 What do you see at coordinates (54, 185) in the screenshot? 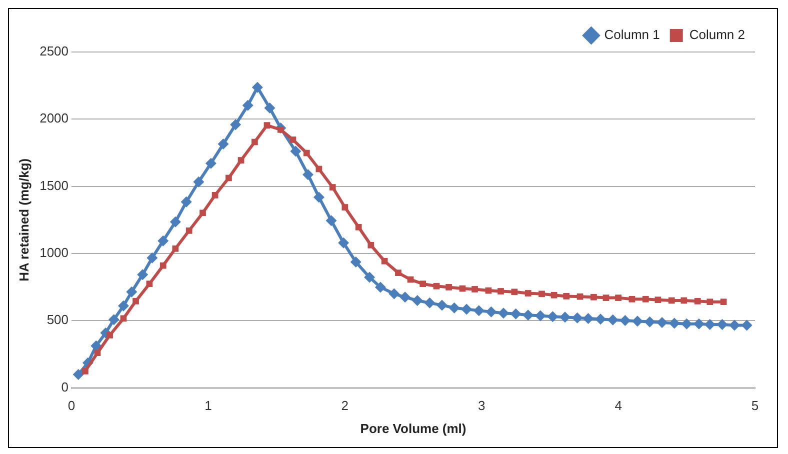
I see `y-tick-label: 1500` at bounding box center [54, 185].